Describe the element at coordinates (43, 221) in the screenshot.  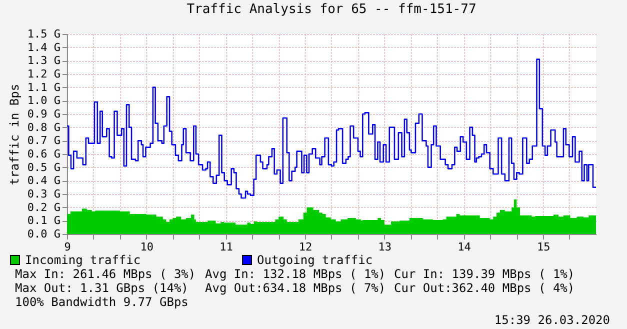
I see `y-tick-label: 0.1 G` at that location.